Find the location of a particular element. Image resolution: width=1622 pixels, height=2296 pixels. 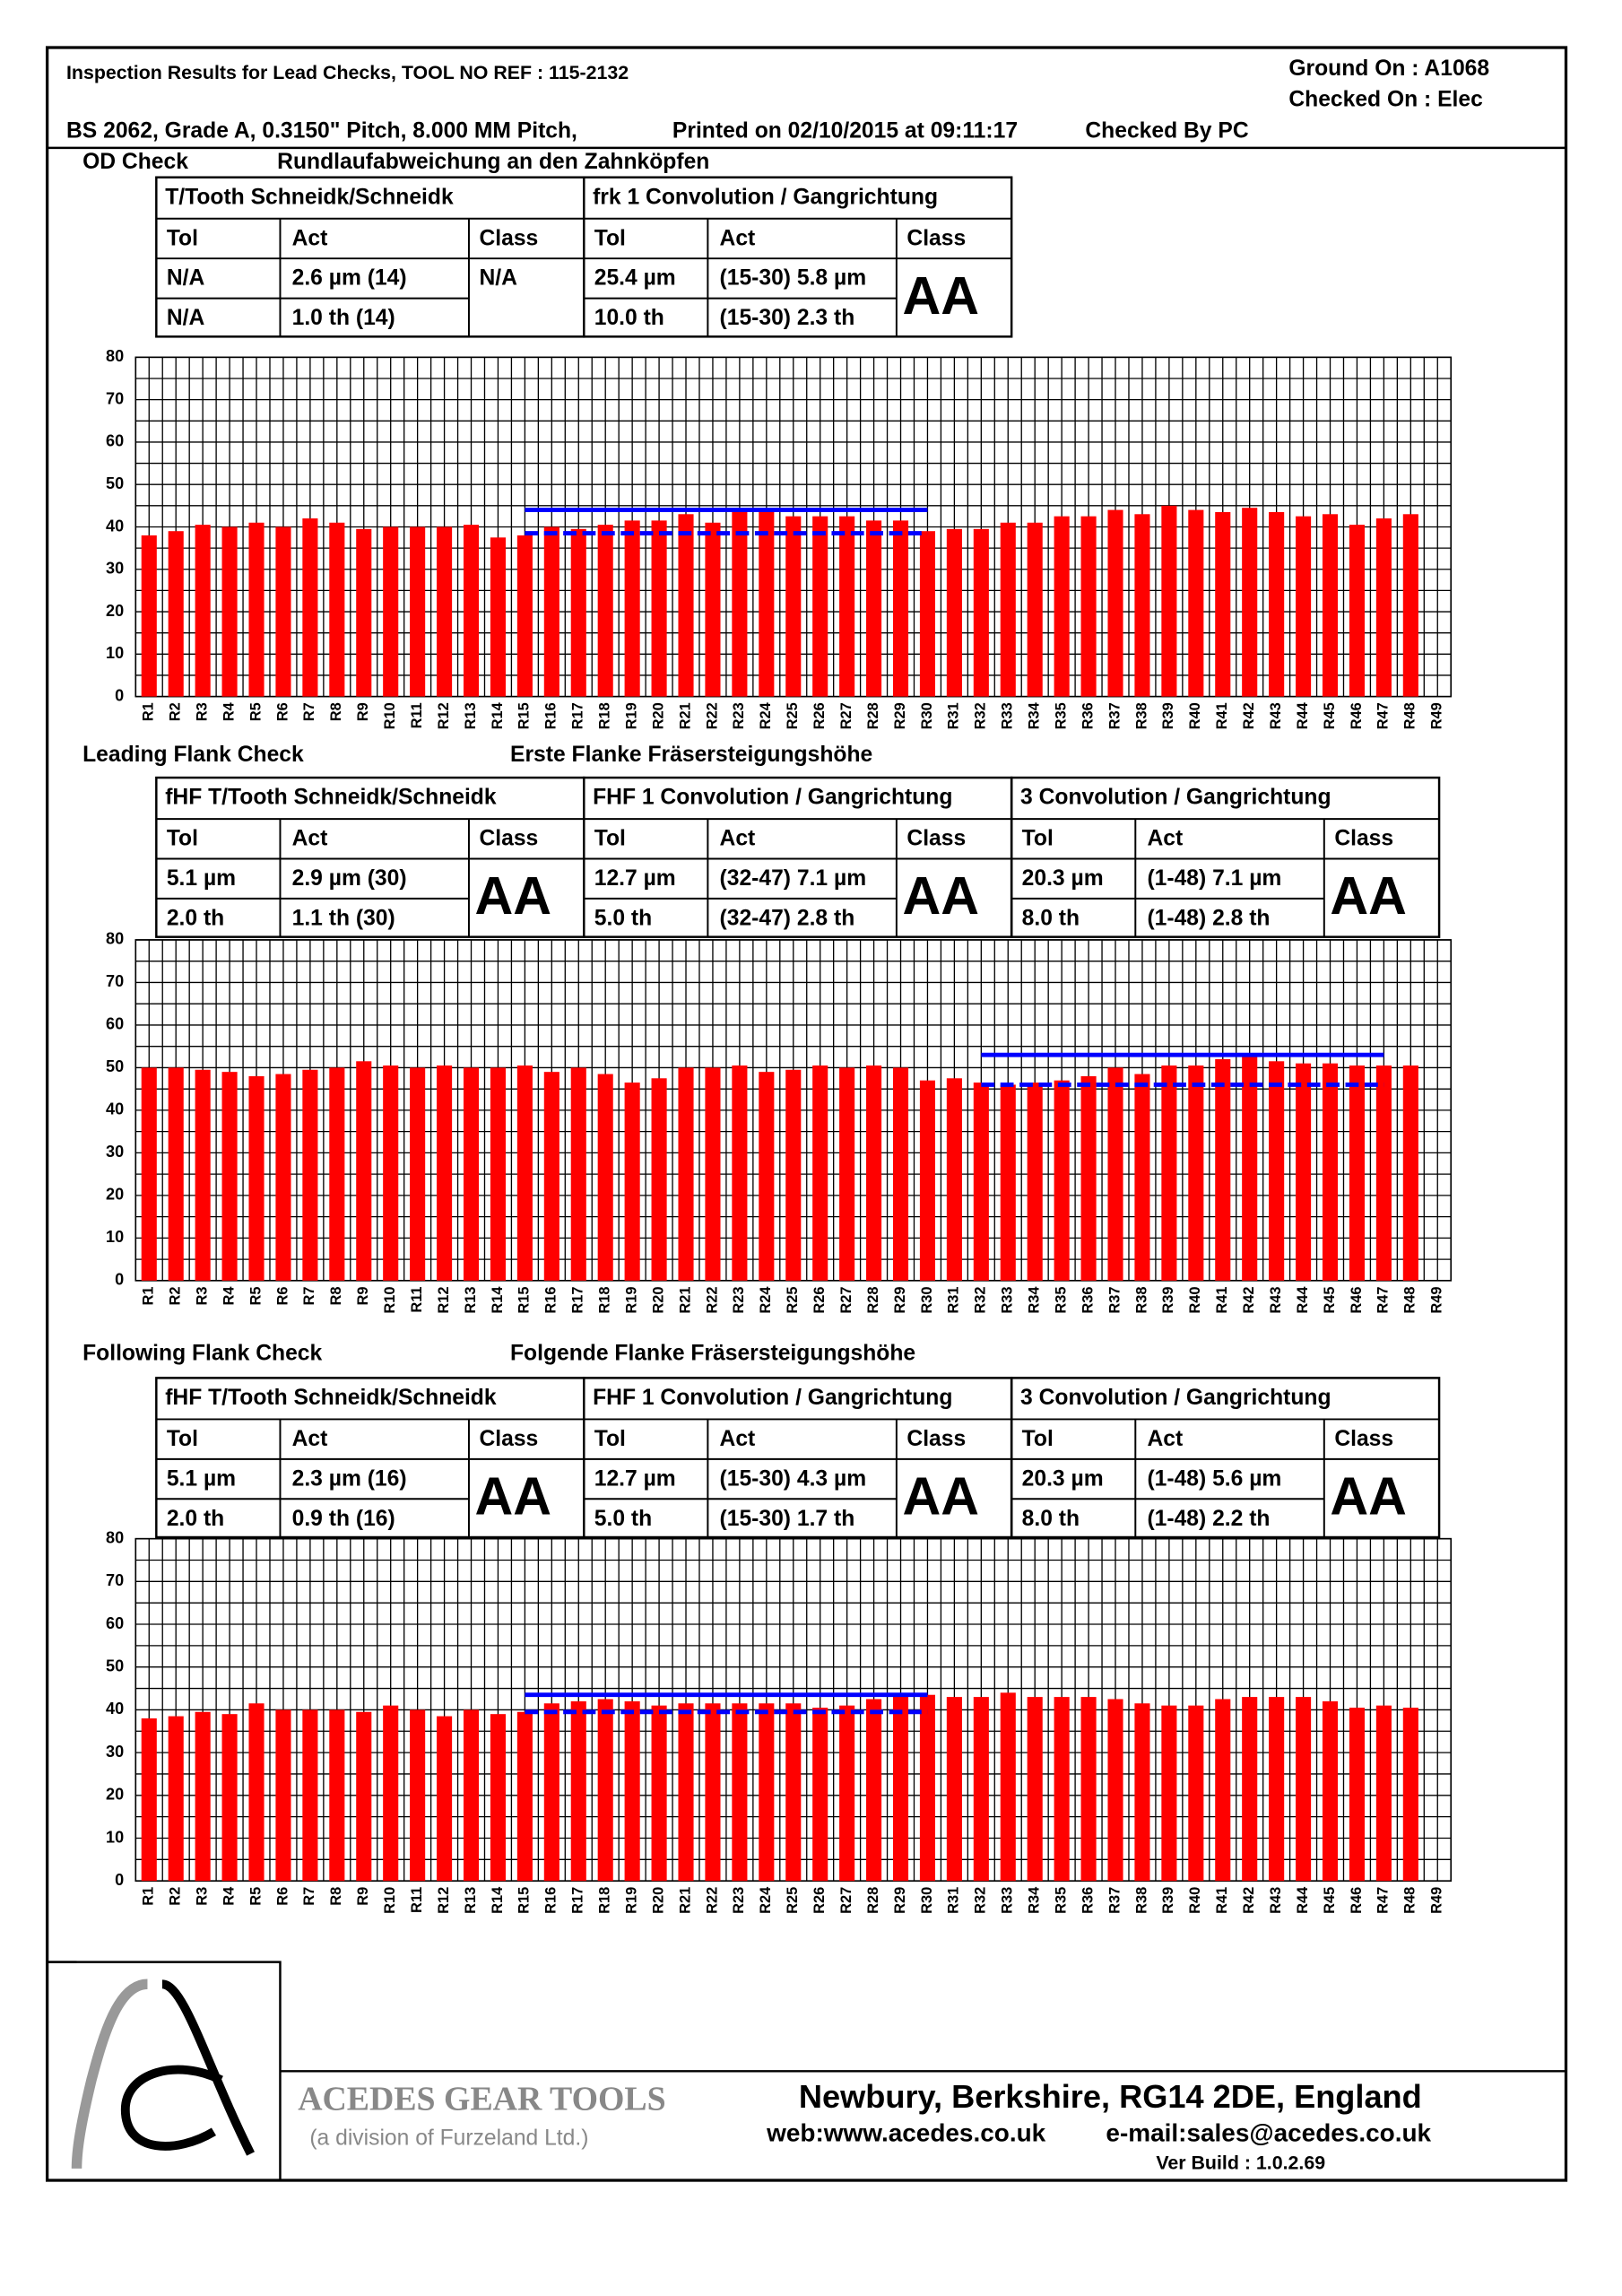

x-tick-label: R2 is located at coordinates (176, 711).